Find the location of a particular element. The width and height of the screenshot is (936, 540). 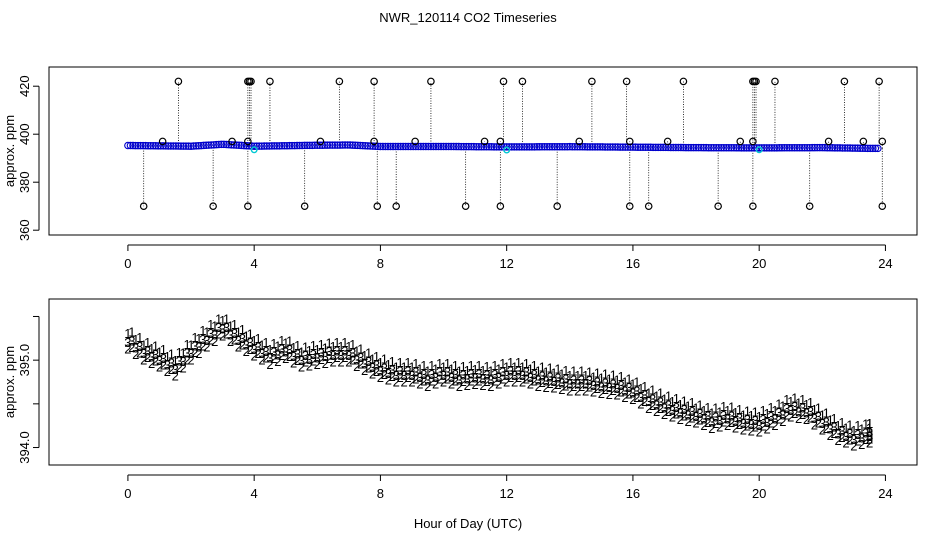

bottom-y-tick-label: 394.0 is located at coordinates (24, 447).